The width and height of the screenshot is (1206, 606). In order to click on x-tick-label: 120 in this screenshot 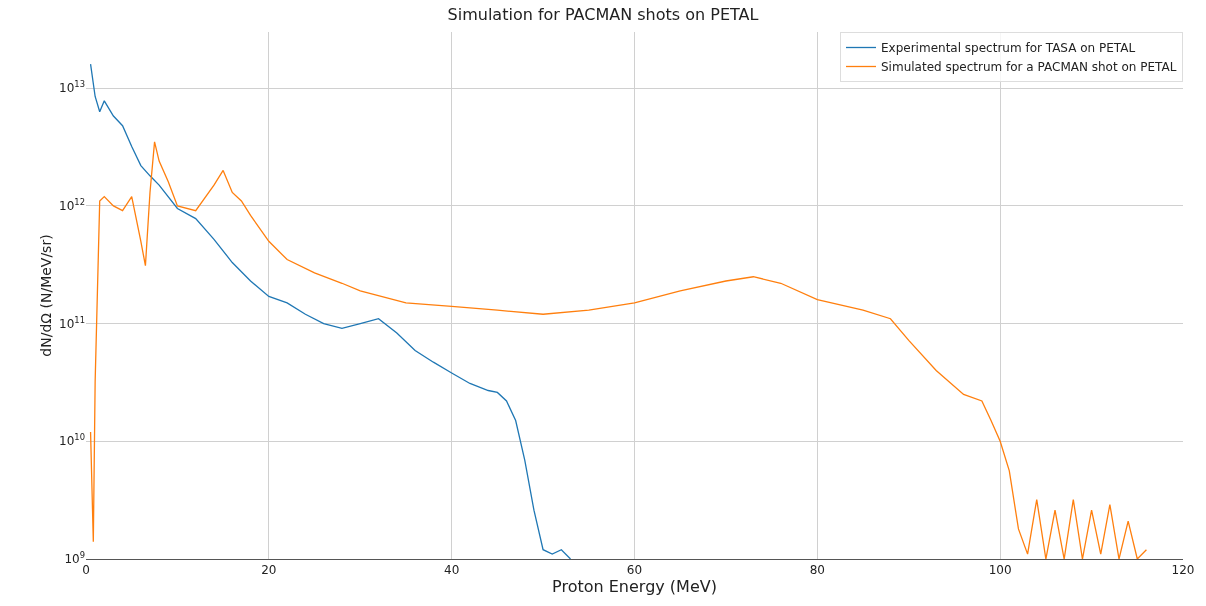, I will do `click(1183, 570)`.